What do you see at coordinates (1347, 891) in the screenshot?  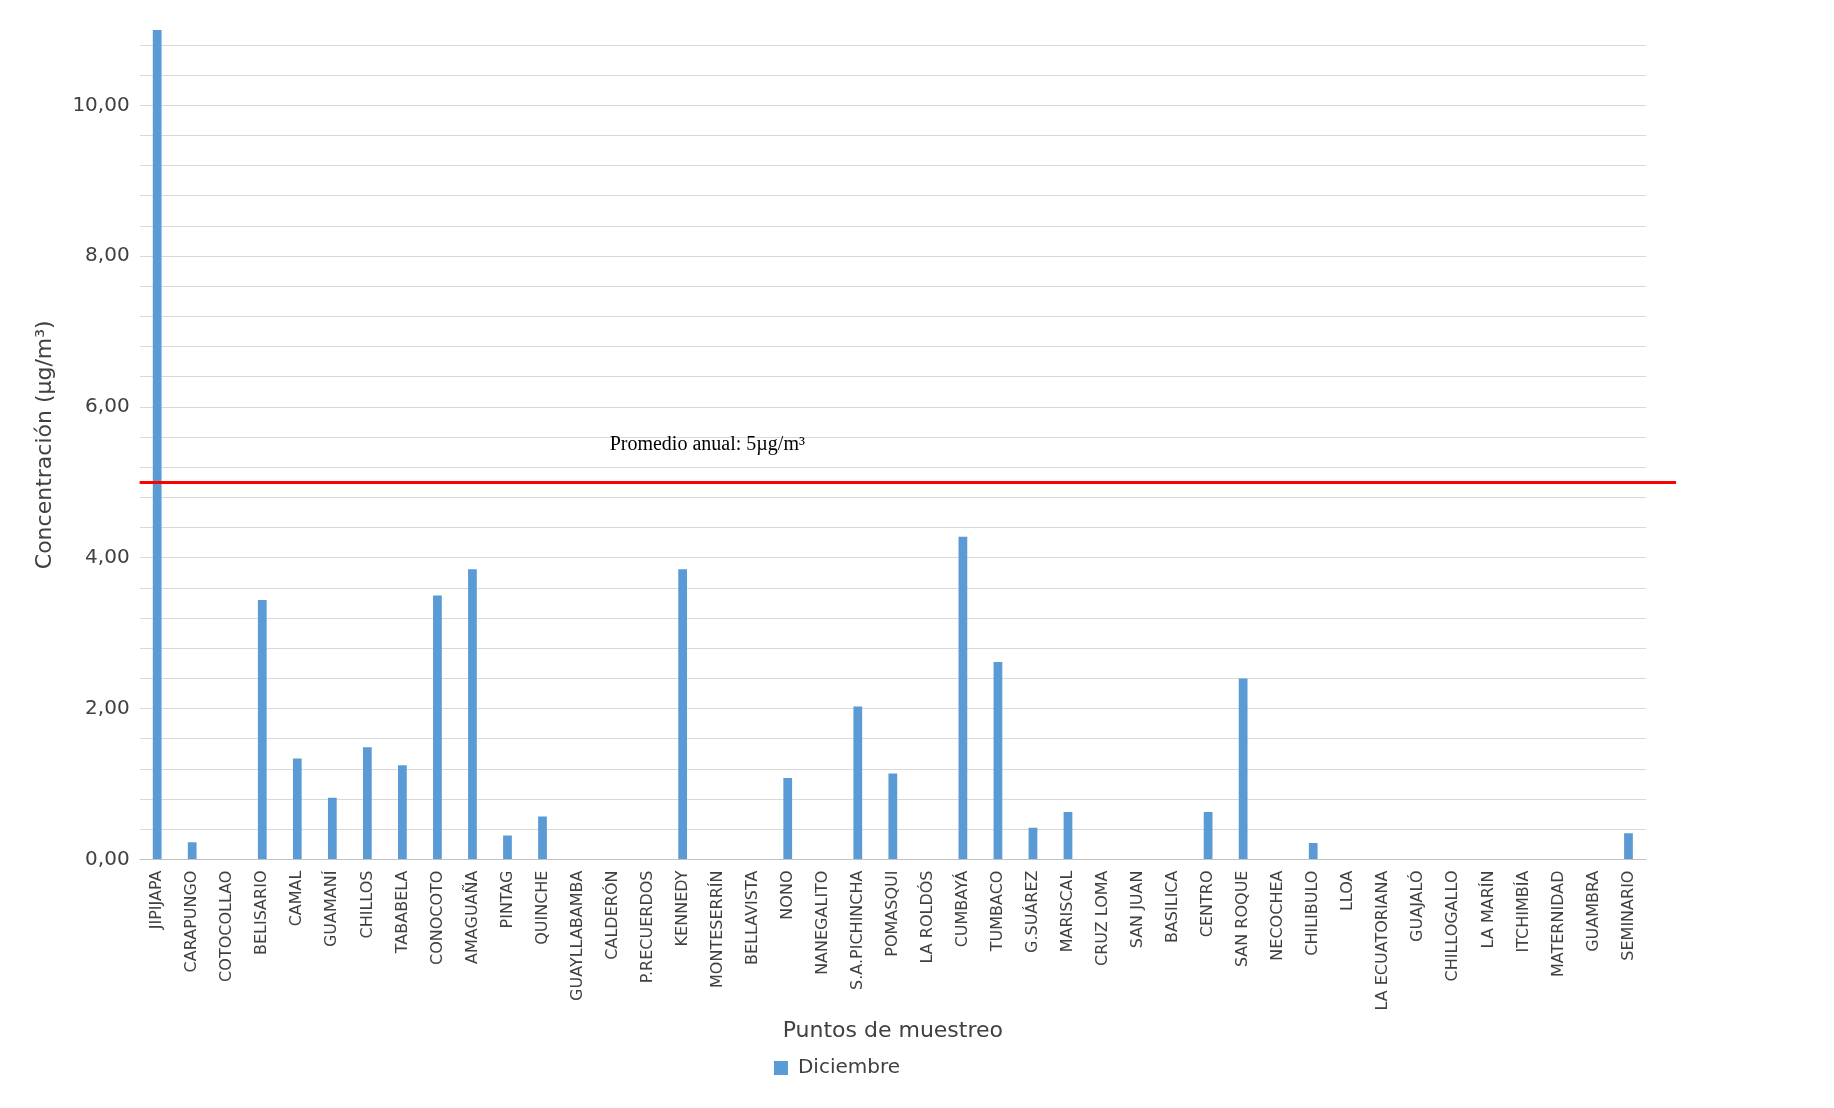 I see `x-tick-label: LLOA` at bounding box center [1347, 891].